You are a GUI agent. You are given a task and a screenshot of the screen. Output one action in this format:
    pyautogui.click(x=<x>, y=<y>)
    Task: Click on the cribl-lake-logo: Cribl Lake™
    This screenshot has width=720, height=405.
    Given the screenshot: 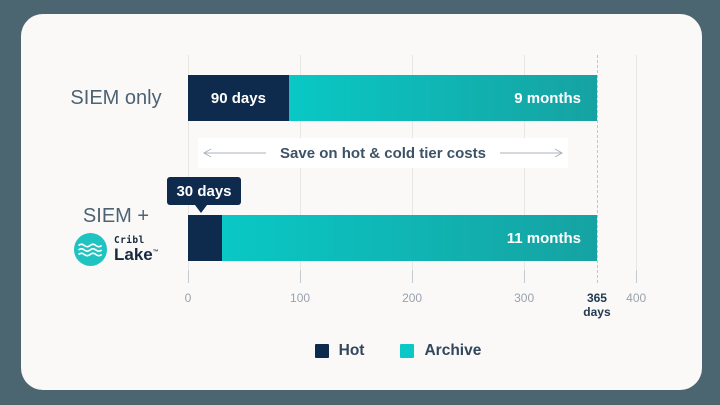 What is the action you would take?
    pyautogui.click(x=116, y=249)
    